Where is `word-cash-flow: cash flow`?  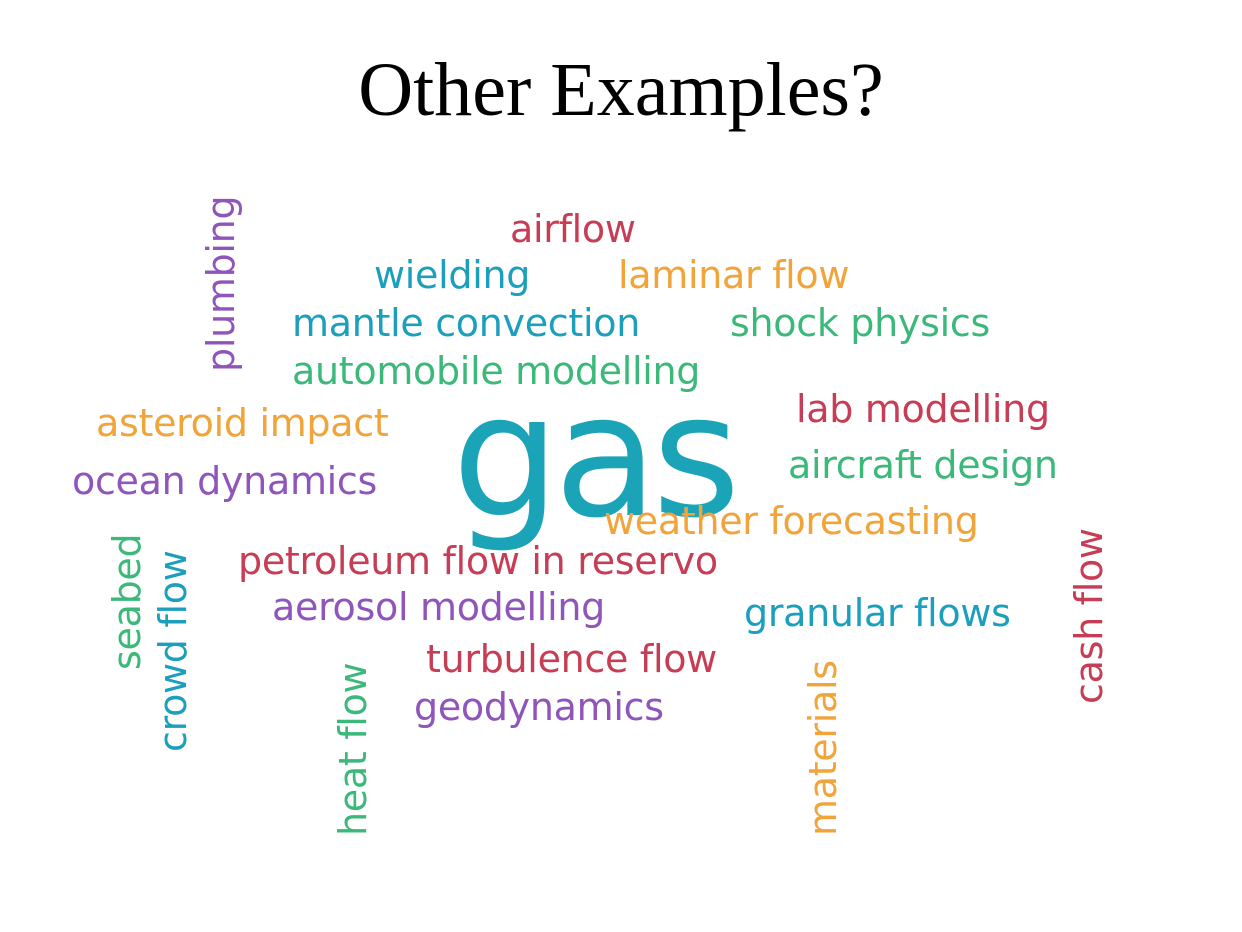 word-cash-flow: cash flow is located at coordinates (1089, 616).